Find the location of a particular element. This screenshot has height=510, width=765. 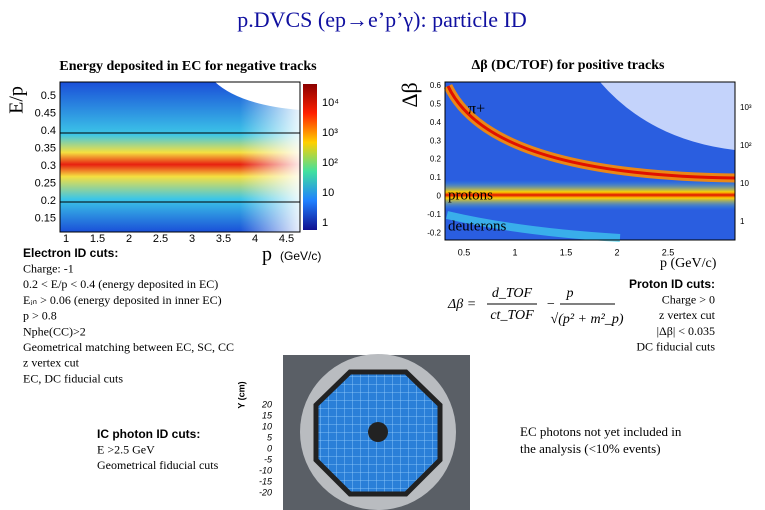

cuts-heading: IC photon ID cuts: is located at coordinates (148, 434).